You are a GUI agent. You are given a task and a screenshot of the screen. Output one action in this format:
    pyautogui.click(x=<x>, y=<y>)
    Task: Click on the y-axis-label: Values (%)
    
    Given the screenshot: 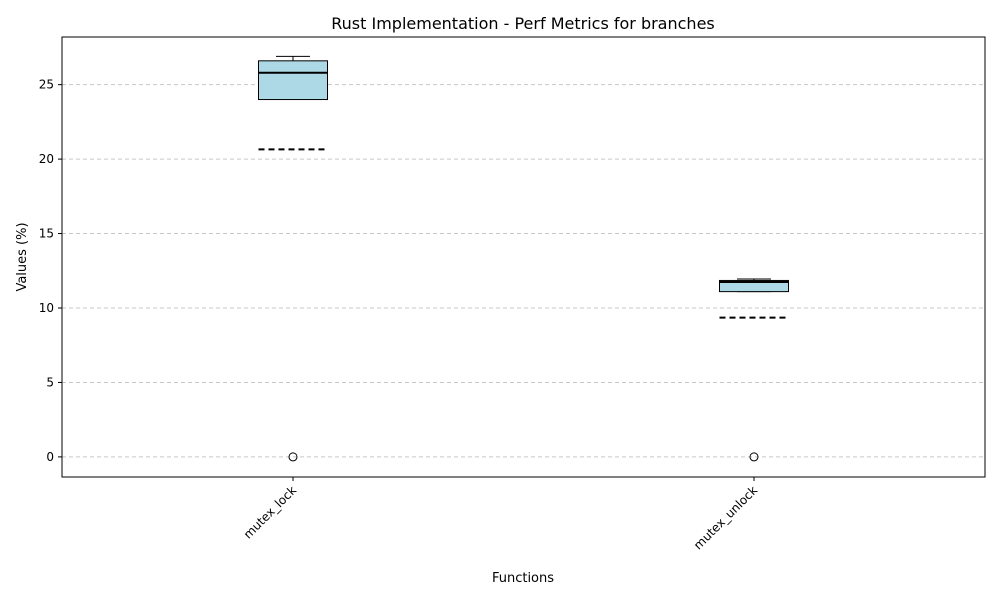 What is the action you would take?
    pyautogui.click(x=22, y=256)
    